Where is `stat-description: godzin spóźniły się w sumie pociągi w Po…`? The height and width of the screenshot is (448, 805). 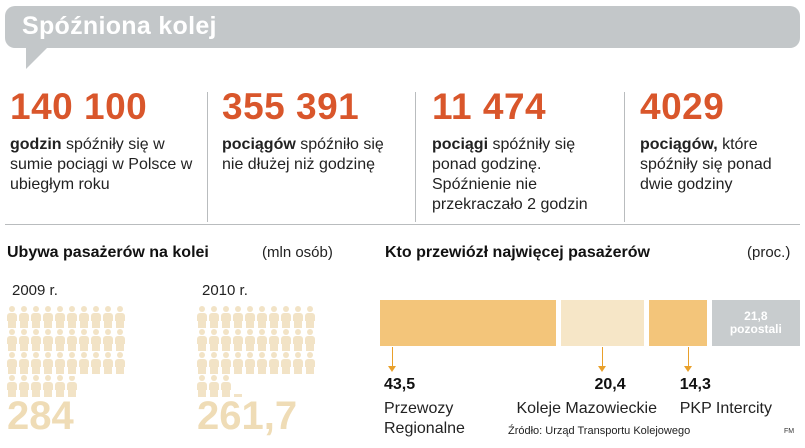
stat-description: godzin spóźniły się w sumie pociągi w Po… is located at coordinates (101, 164).